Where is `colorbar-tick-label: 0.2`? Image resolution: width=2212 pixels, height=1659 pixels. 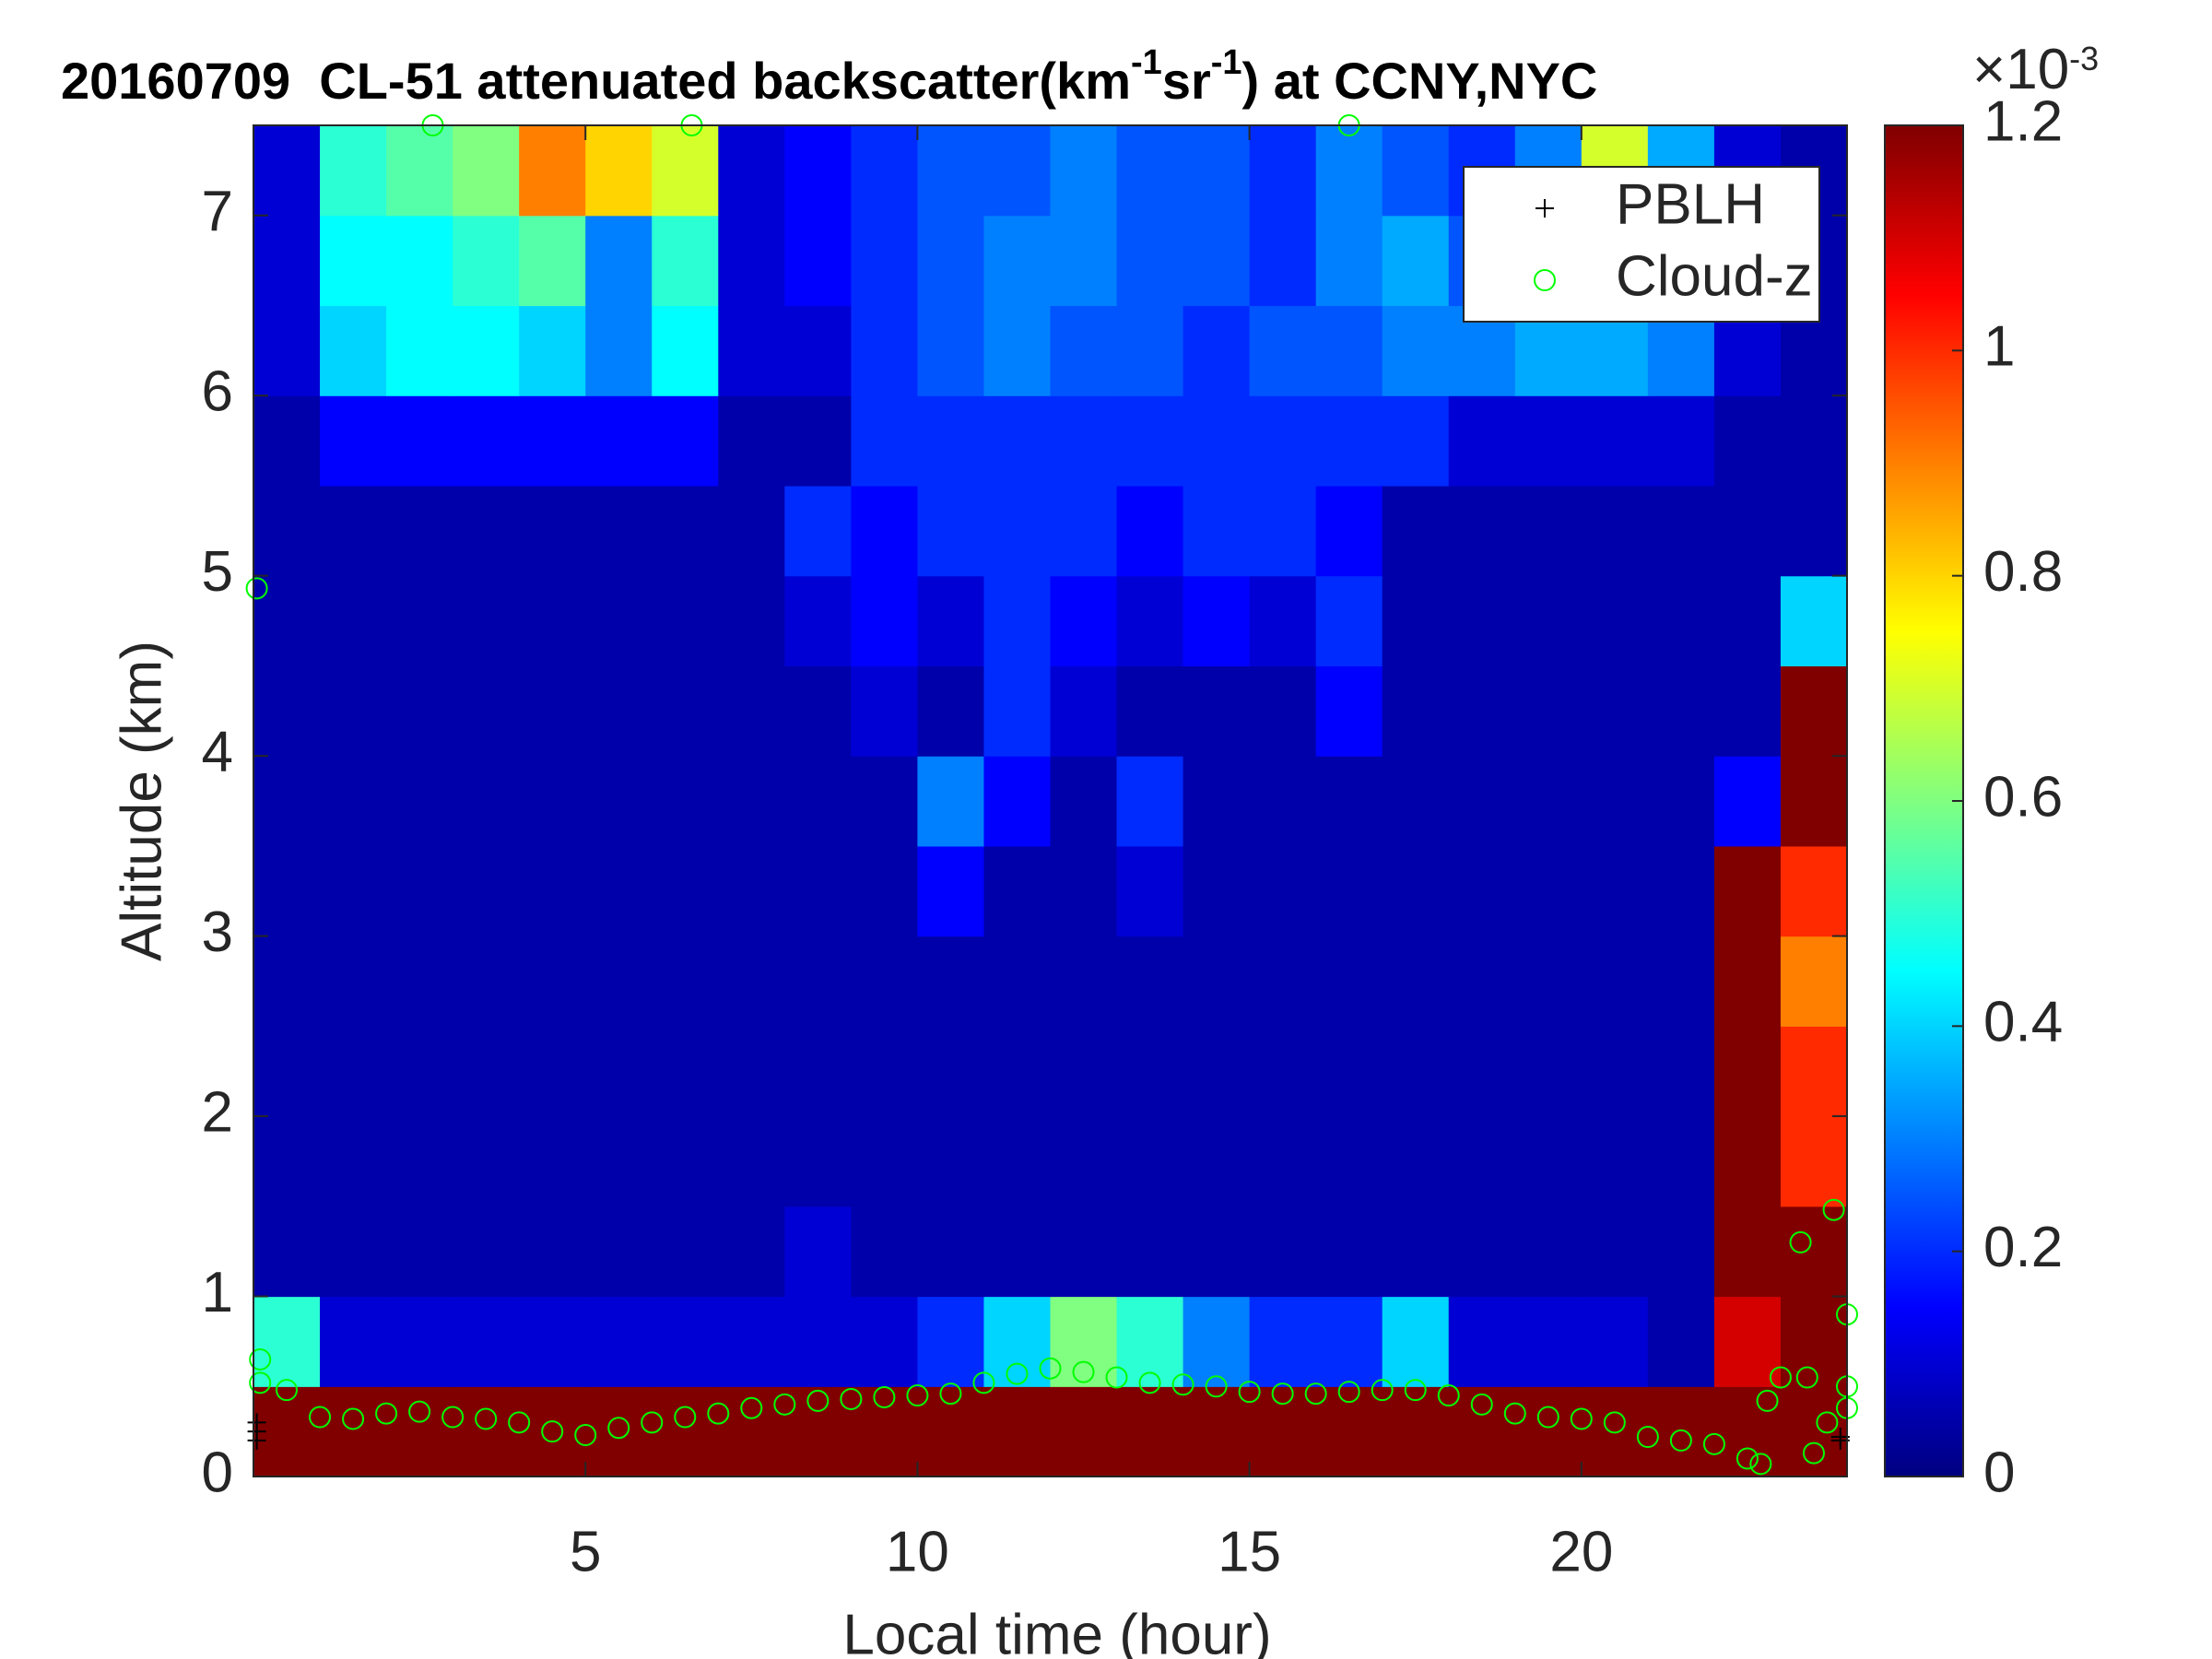
colorbar-tick-label: 0.2 is located at coordinates (2023, 1247).